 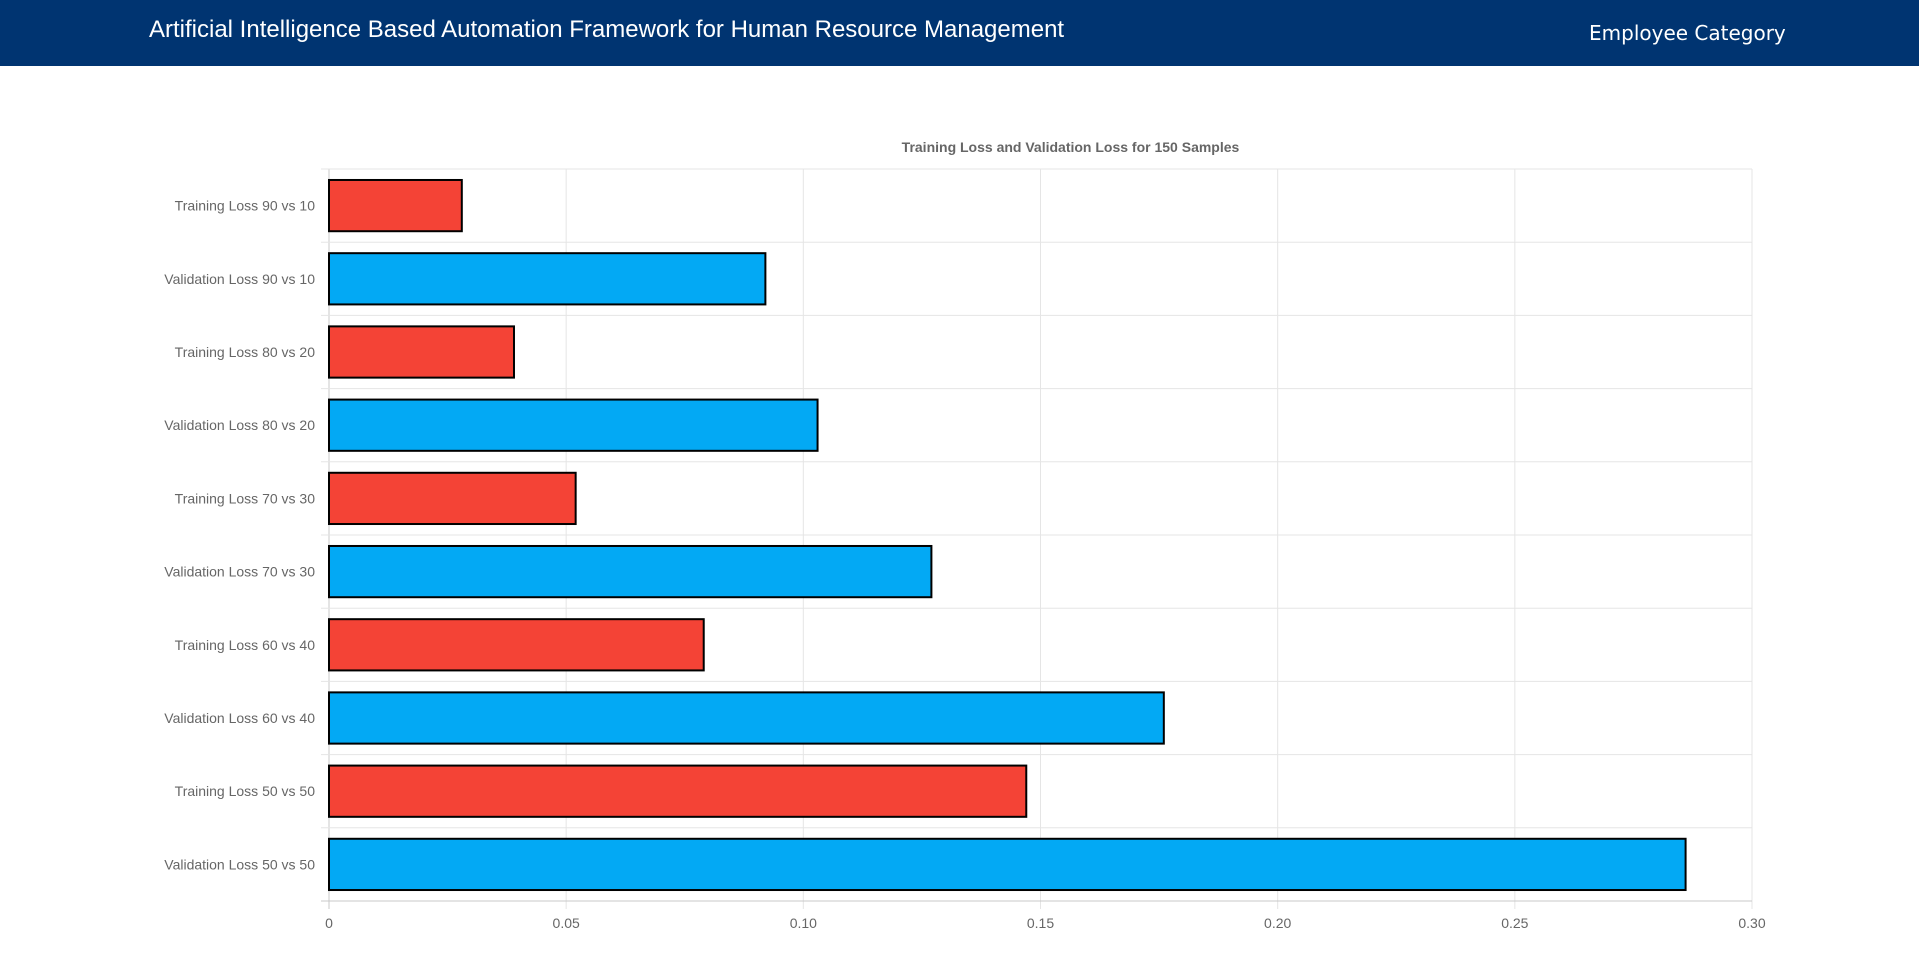 I want to click on x-tick-label: 0.15, so click(x=1040, y=923).